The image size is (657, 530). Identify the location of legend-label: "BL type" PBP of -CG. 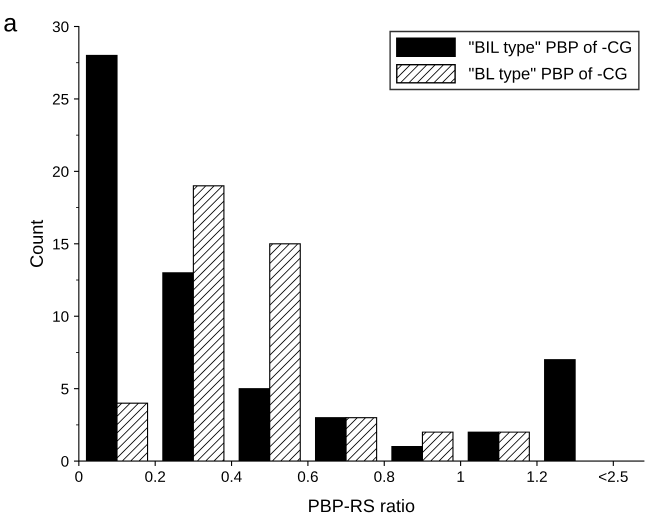
(547, 75).